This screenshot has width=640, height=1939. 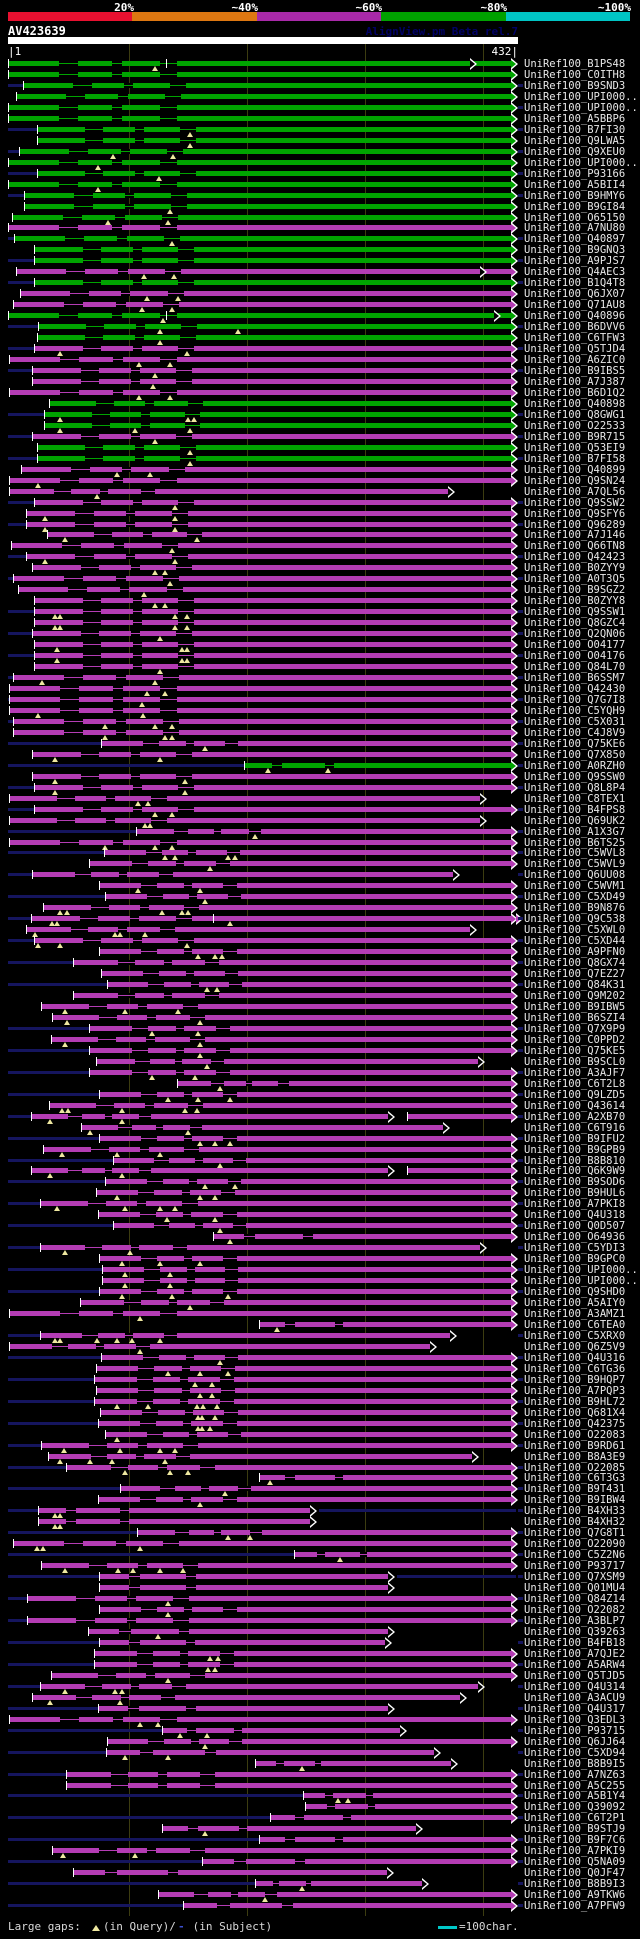 What do you see at coordinates (320, 974) in the screenshot?
I see `alignment-row: UniRef100_Q7EZ27` at bounding box center [320, 974].